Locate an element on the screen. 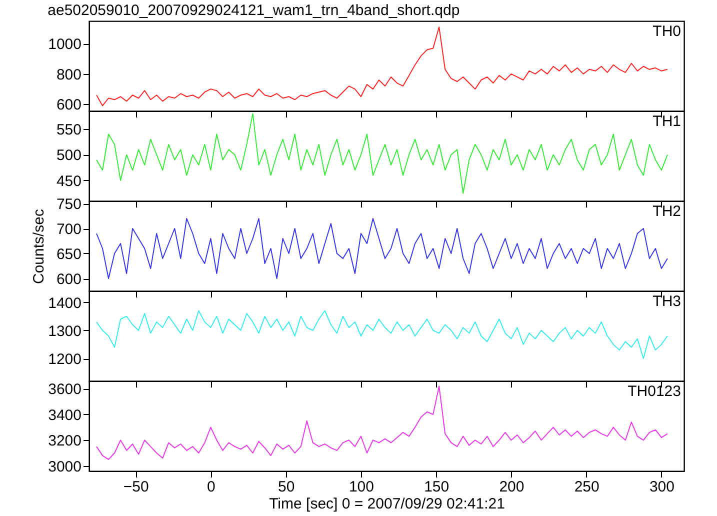 Image resolution: width=717 pixels, height=516 pixels. y-tick-label: 650 is located at coordinates (69, 254).